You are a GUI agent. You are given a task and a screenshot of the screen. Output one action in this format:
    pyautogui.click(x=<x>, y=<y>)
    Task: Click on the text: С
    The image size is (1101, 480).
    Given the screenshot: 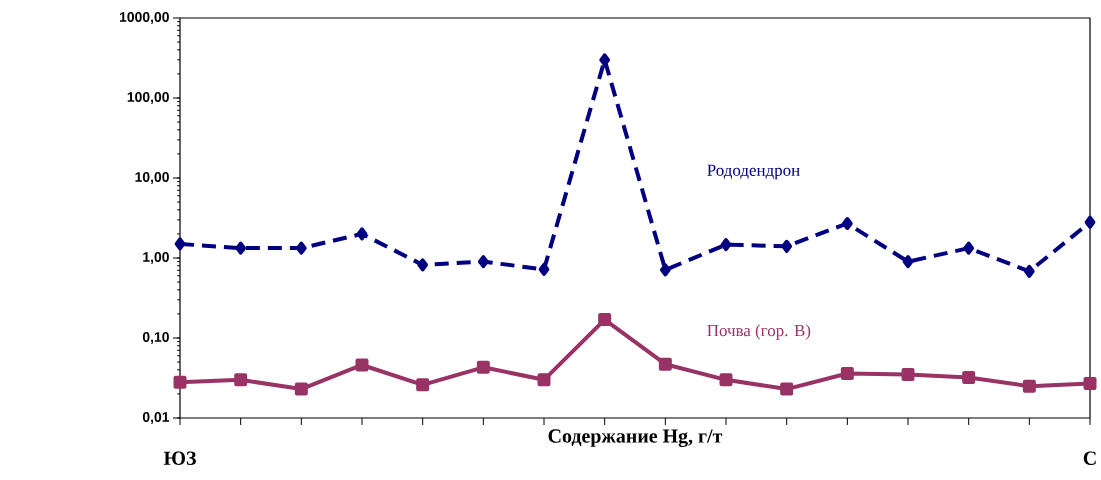 What is the action you would take?
    pyautogui.click(x=1089, y=458)
    